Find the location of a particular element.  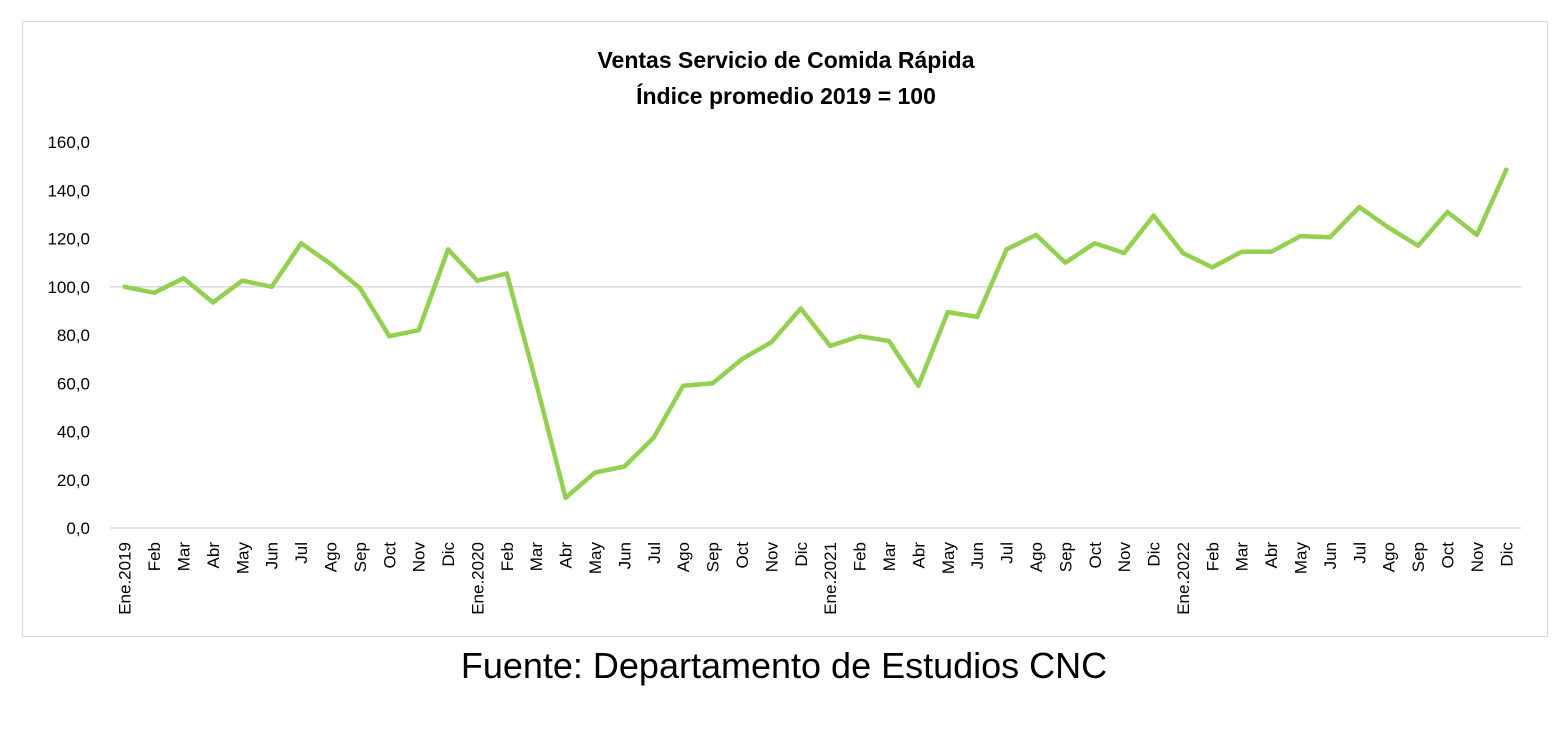

y-tick-label: 80,0 is located at coordinates (73, 335).